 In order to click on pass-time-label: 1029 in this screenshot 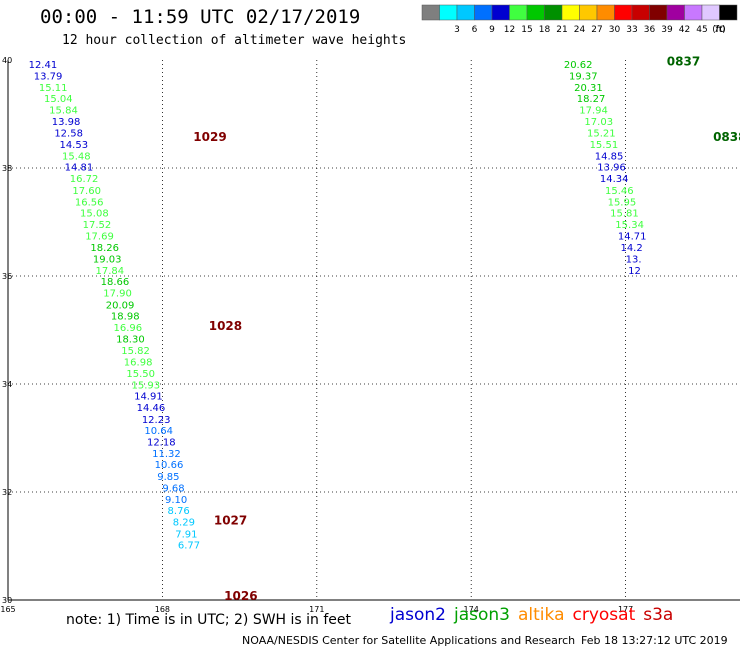, I will do `click(209, 137)`.